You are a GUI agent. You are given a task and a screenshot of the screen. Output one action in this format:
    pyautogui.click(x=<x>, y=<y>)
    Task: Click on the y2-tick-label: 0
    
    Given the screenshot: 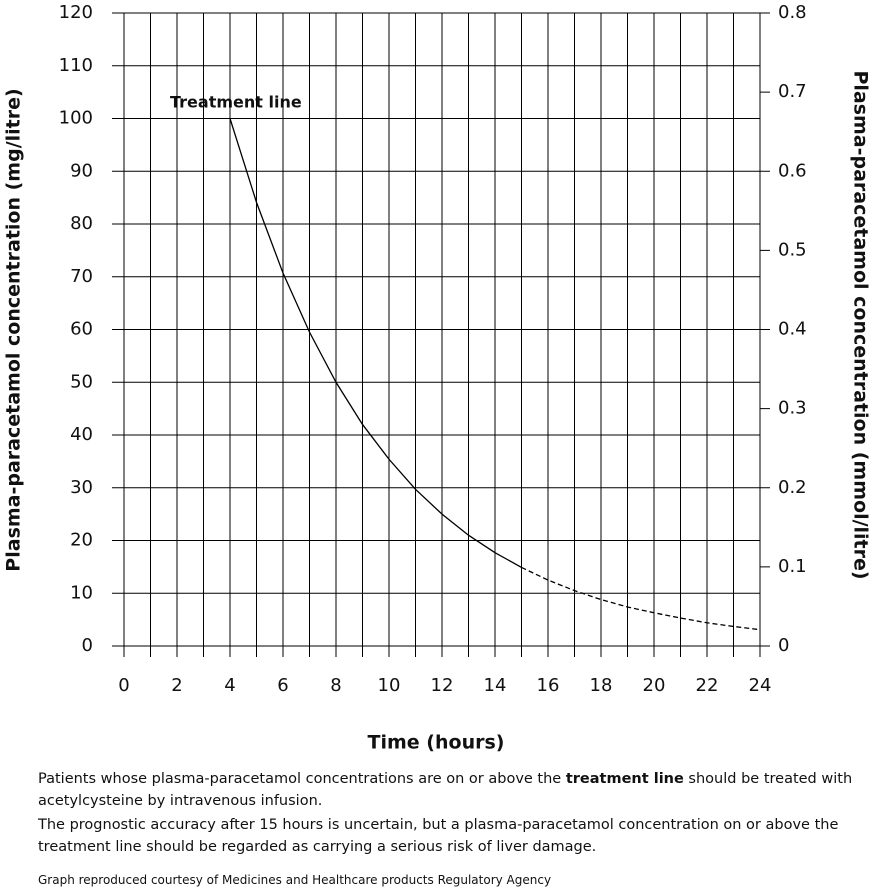 What is the action you would take?
    pyautogui.click(x=783, y=645)
    